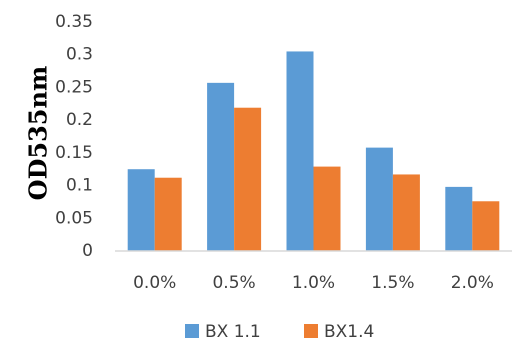 Image resolution: width=521 pixels, height=346 pixels. I want to click on y-axis-label: OD535nm, so click(38, 133).